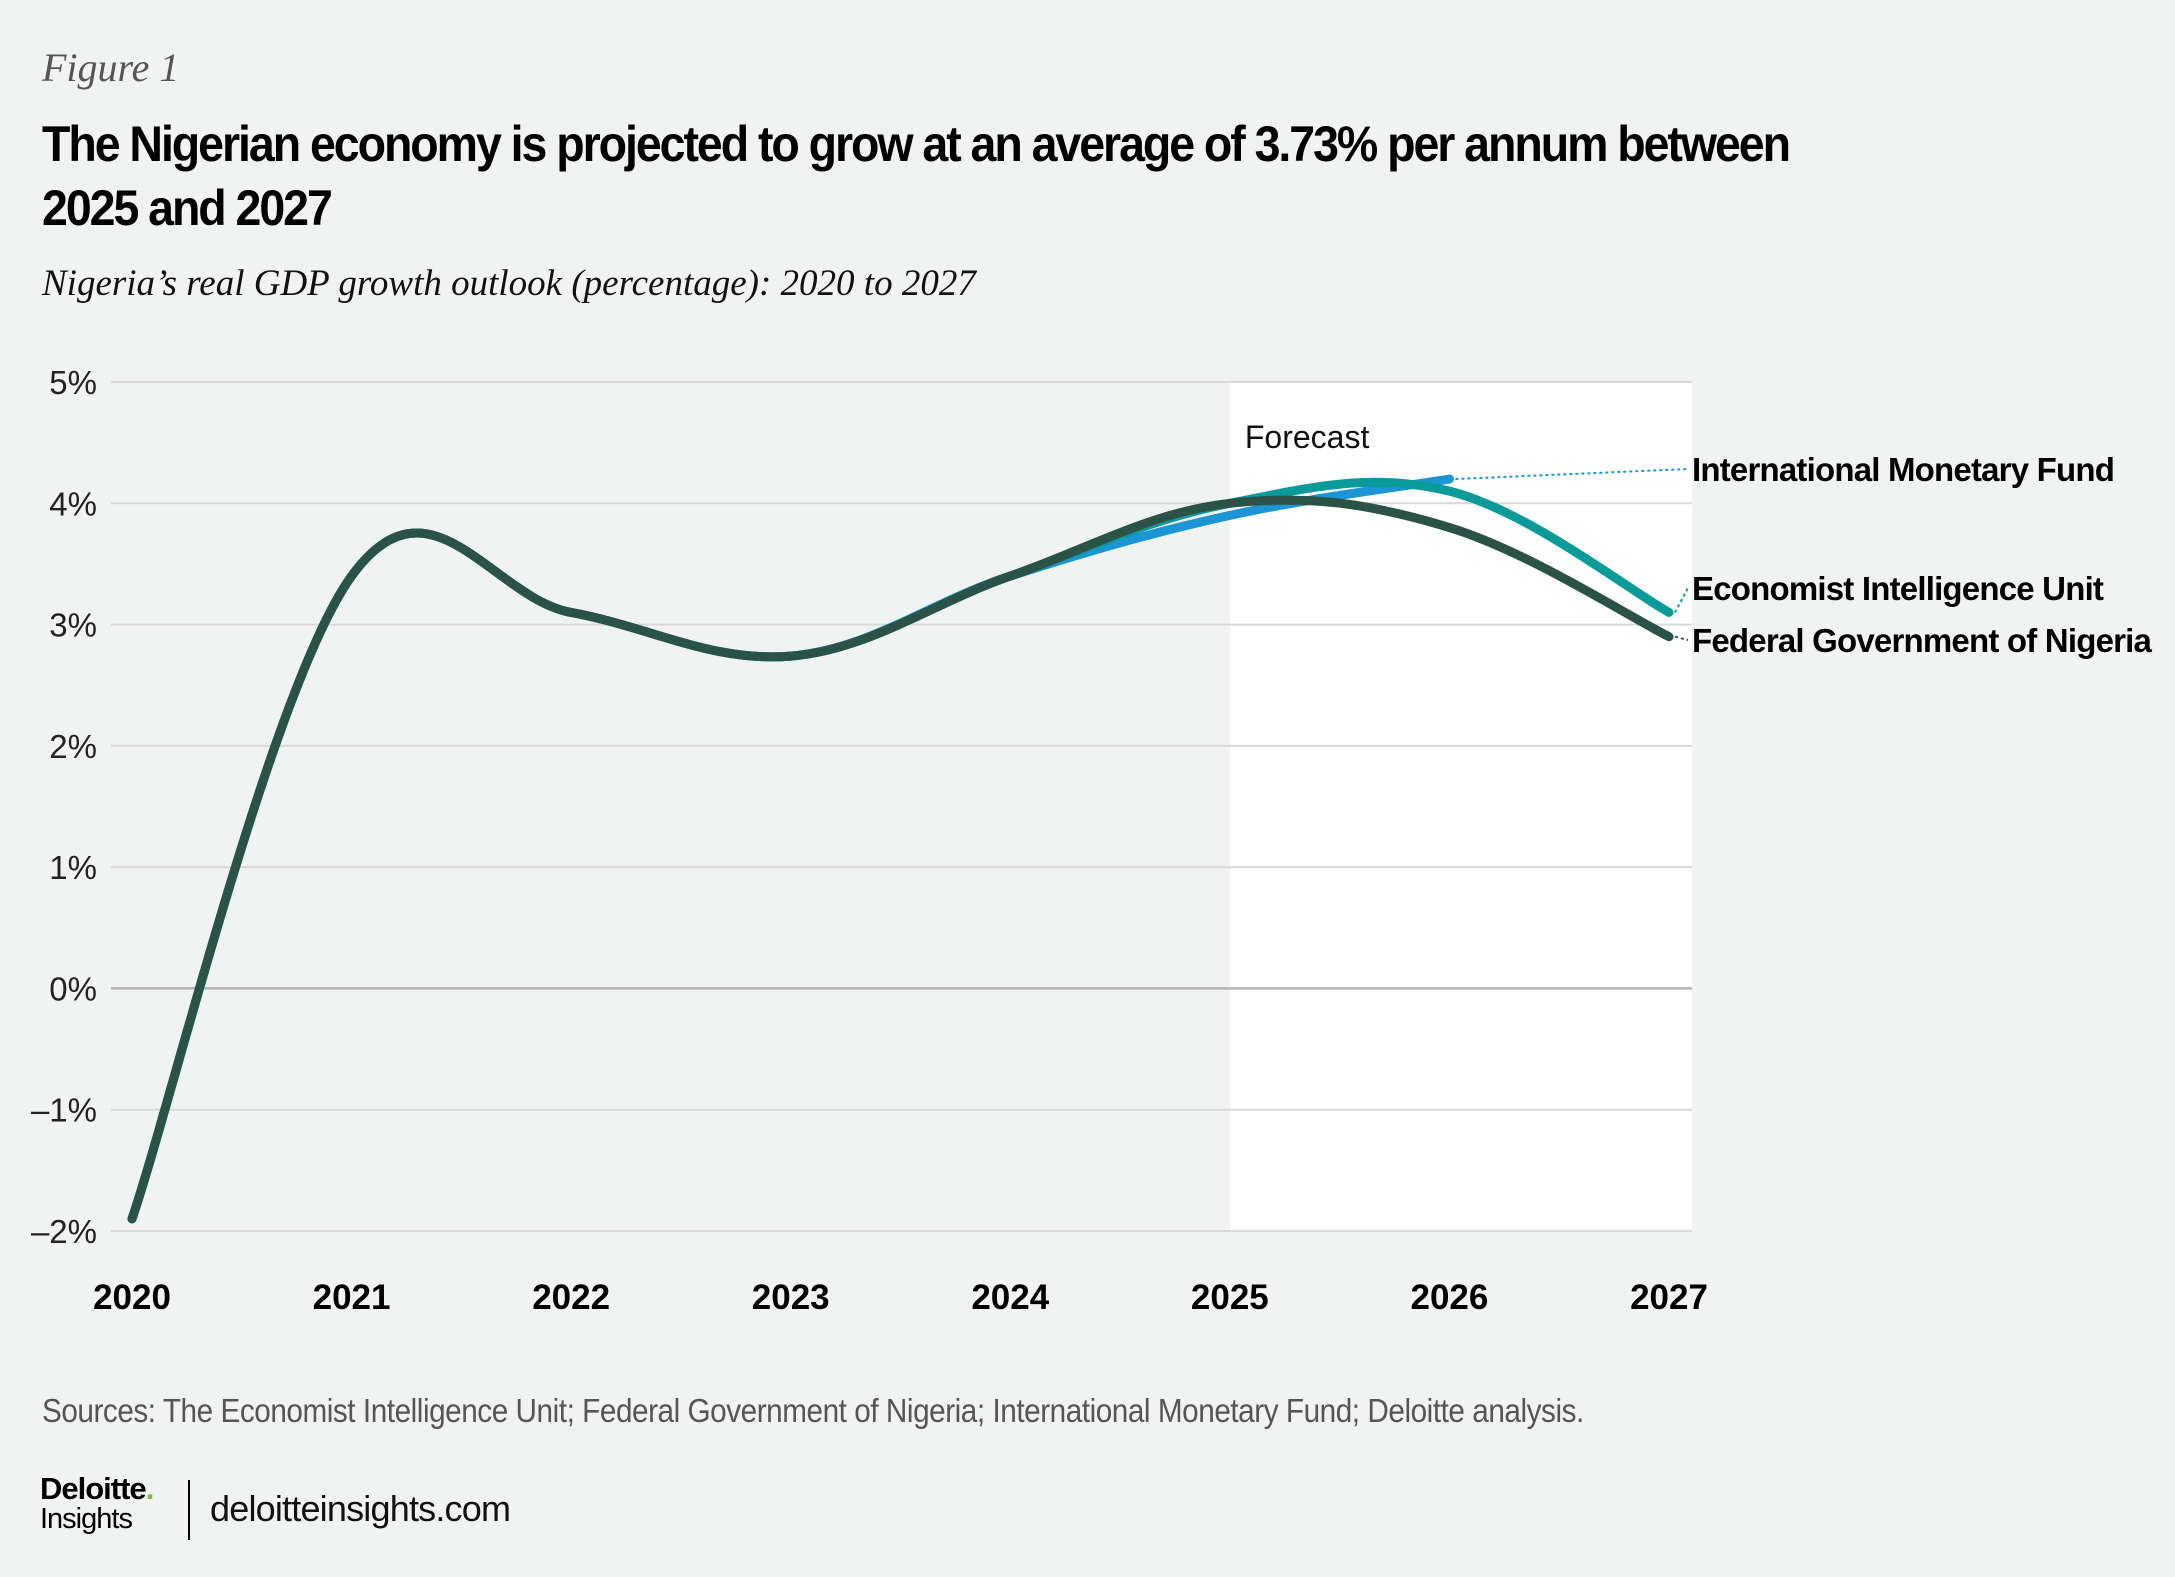 The height and width of the screenshot is (1577, 2175). Describe the element at coordinates (1681, 600) in the screenshot. I see `leader-line-eiu` at that location.